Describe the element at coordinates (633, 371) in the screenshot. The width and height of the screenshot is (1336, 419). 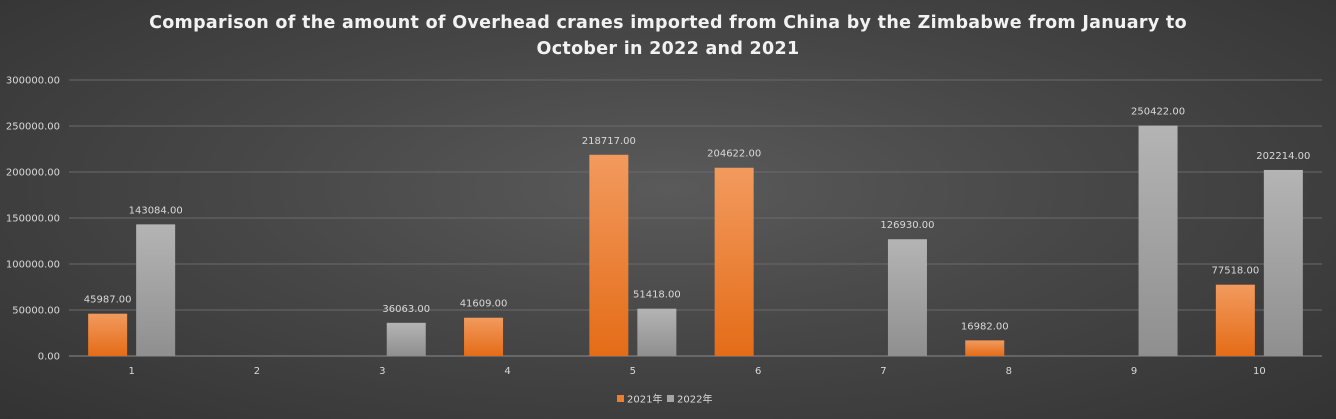
I see `x-tick-label: 5` at that location.